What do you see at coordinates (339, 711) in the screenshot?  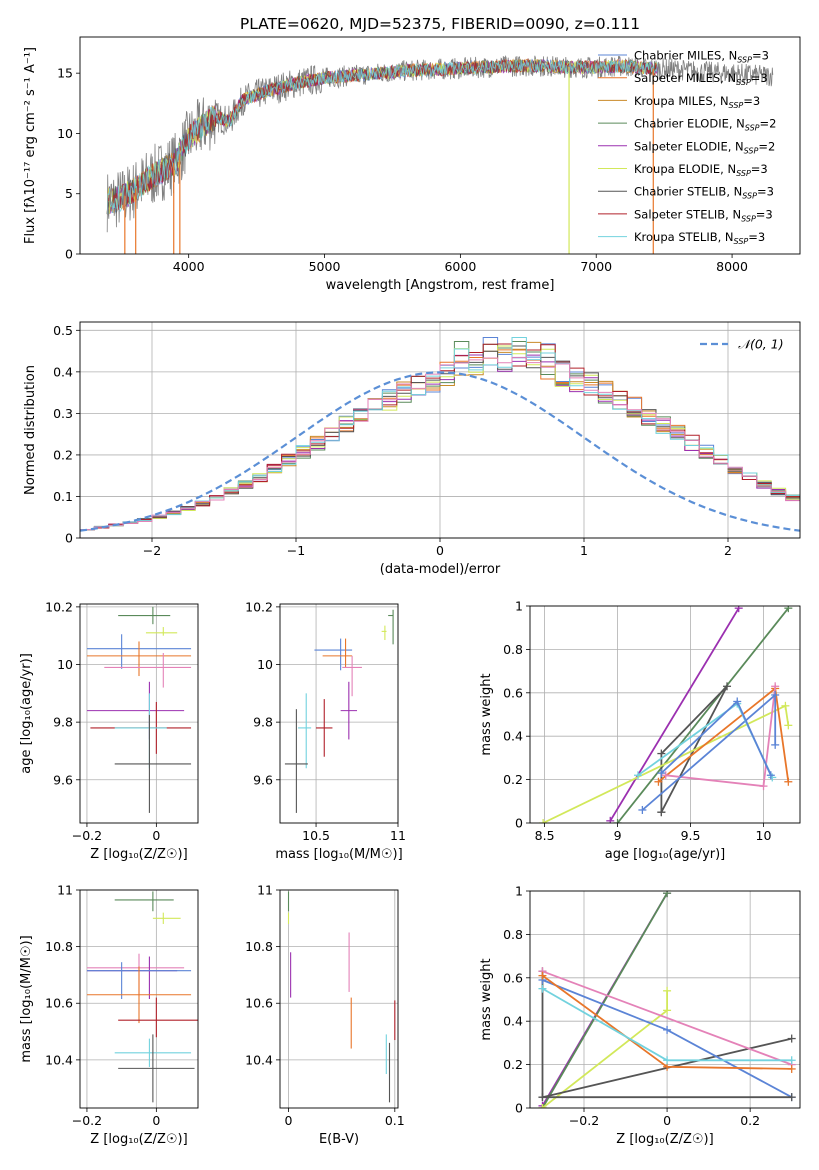 I see `age-vs-mass-marks` at bounding box center [339, 711].